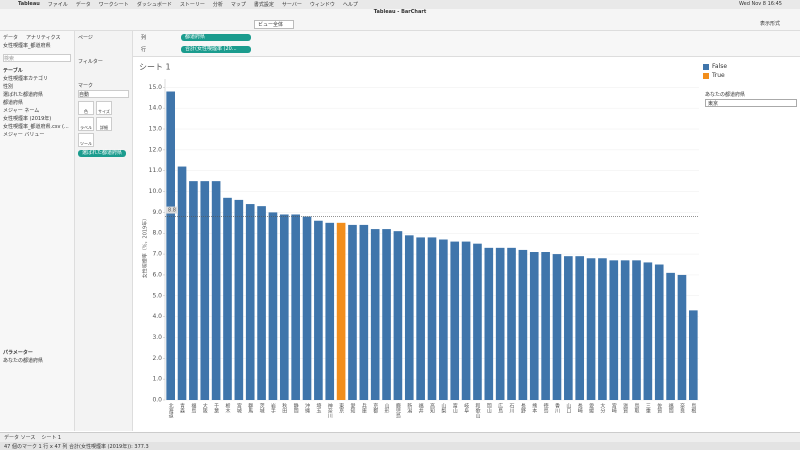  What do you see at coordinates (500, 408) in the screenshot?
I see `x-tick-label: 広島` at bounding box center [500, 408].